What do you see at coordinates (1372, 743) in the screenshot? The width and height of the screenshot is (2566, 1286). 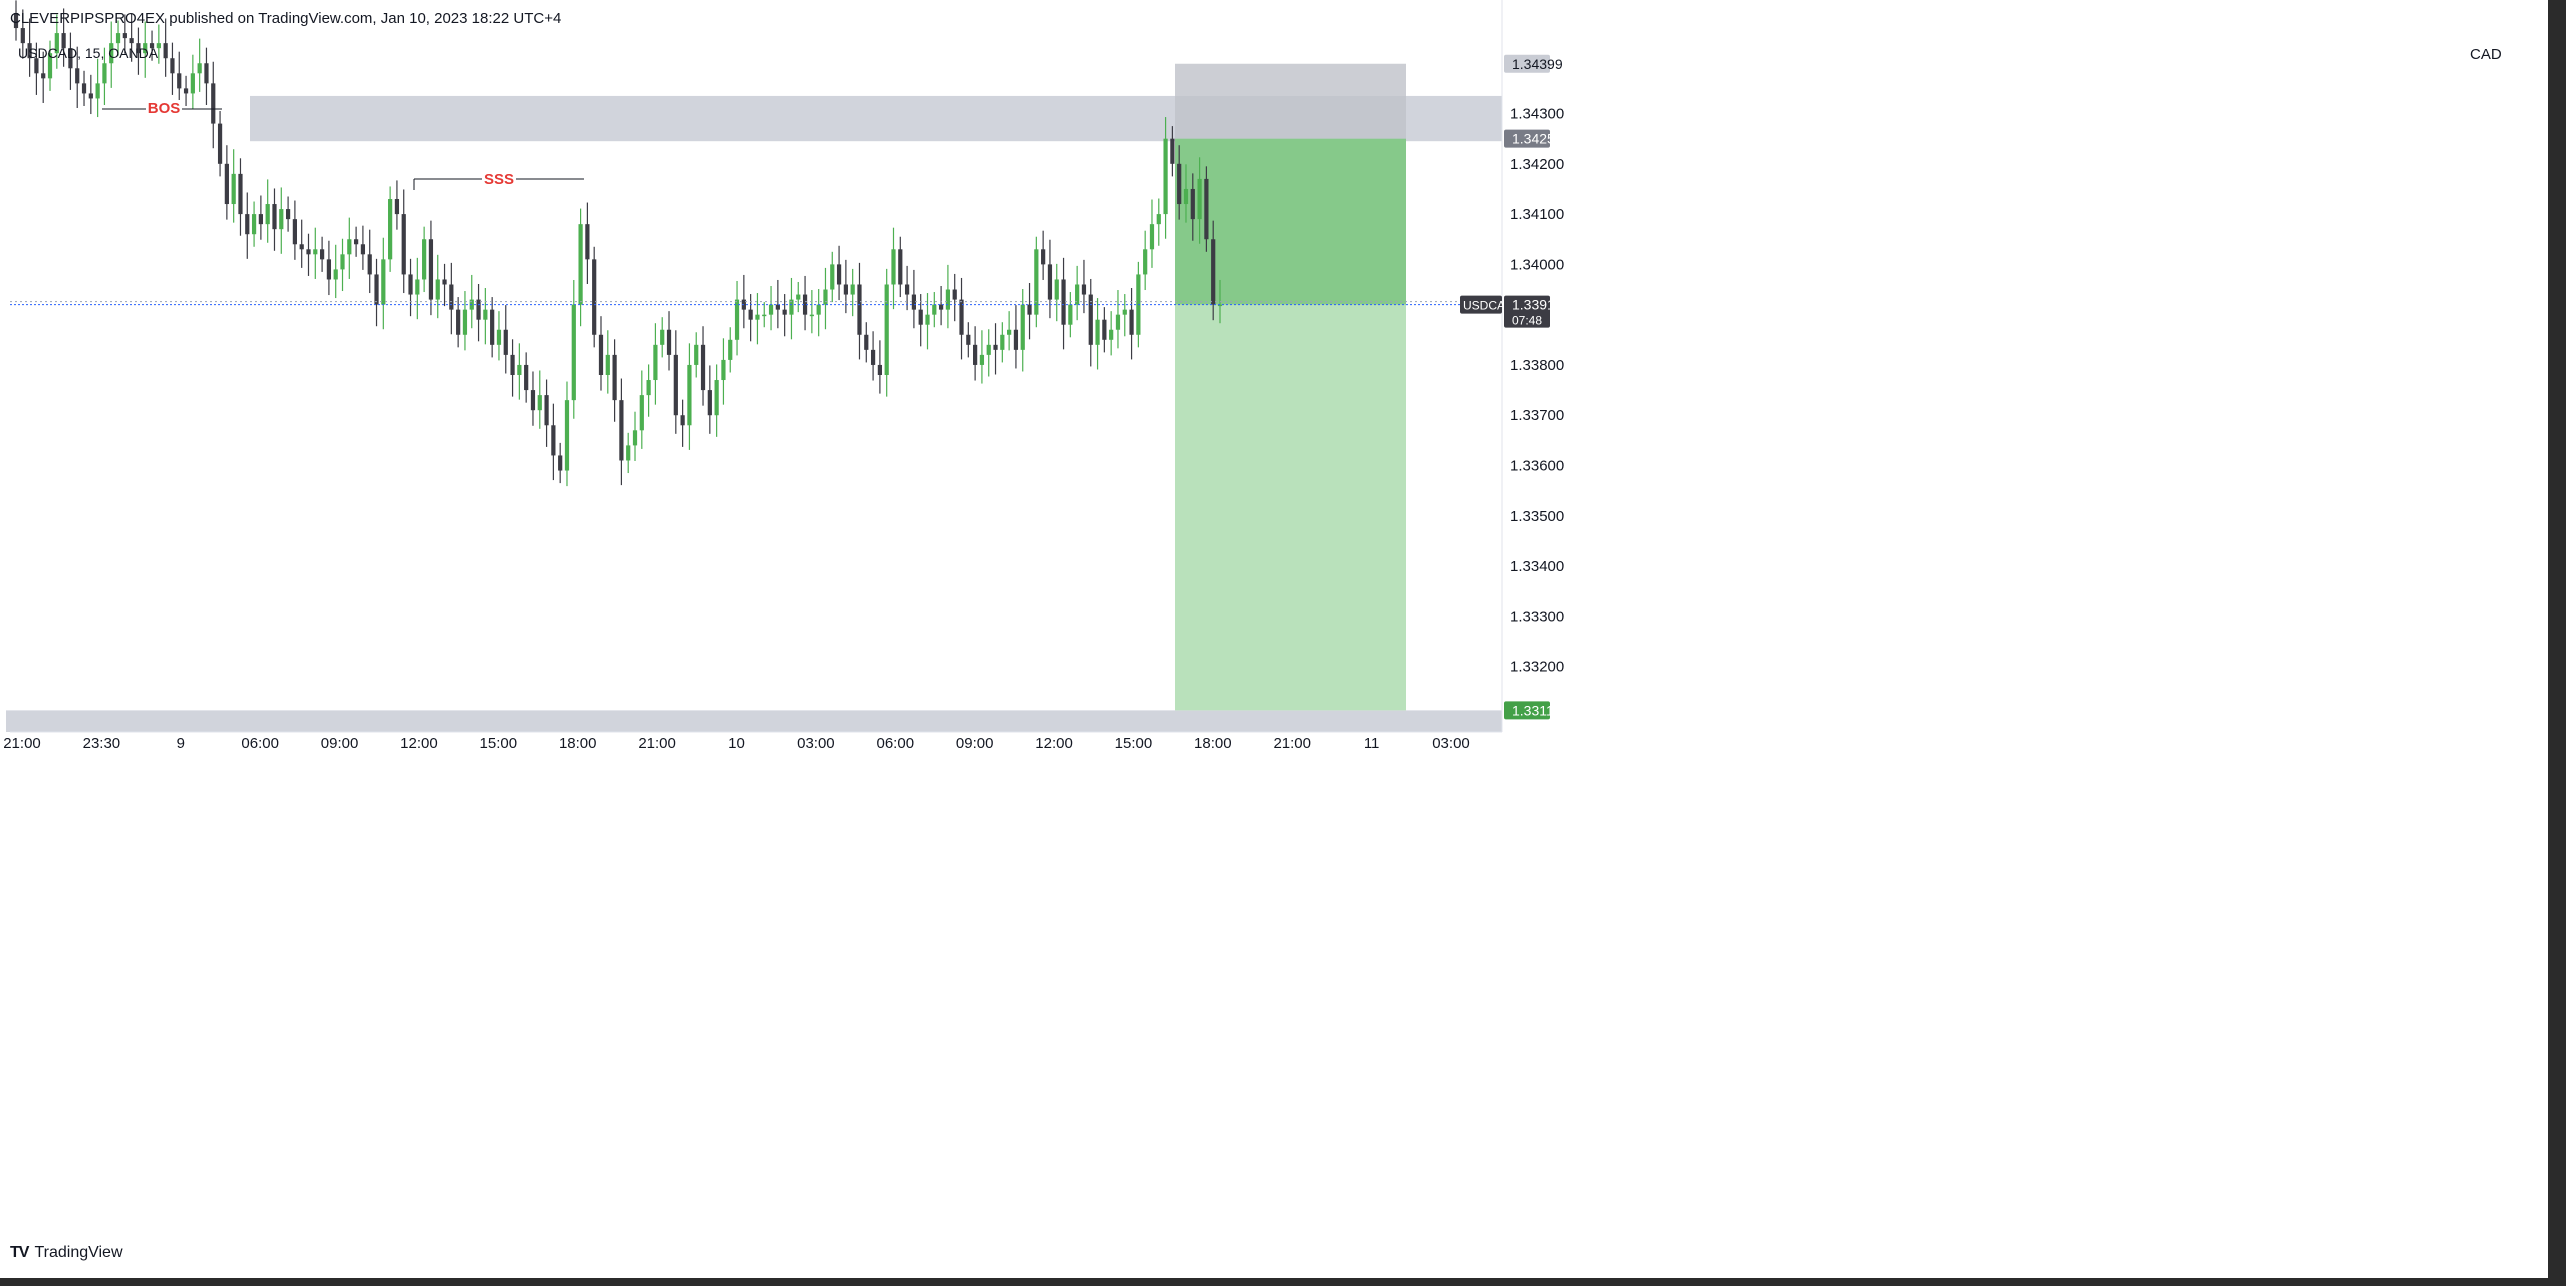 I see `time-tick-label: 11` at bounding box center [1372, 743].